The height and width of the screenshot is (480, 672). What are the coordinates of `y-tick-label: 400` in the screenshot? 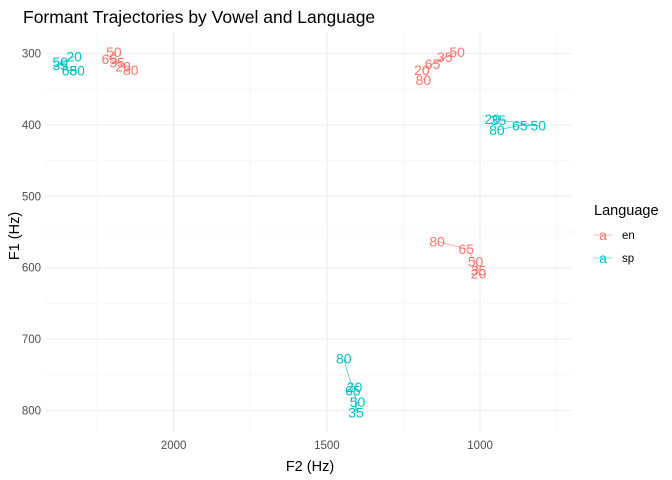 It's located at (31, 126).